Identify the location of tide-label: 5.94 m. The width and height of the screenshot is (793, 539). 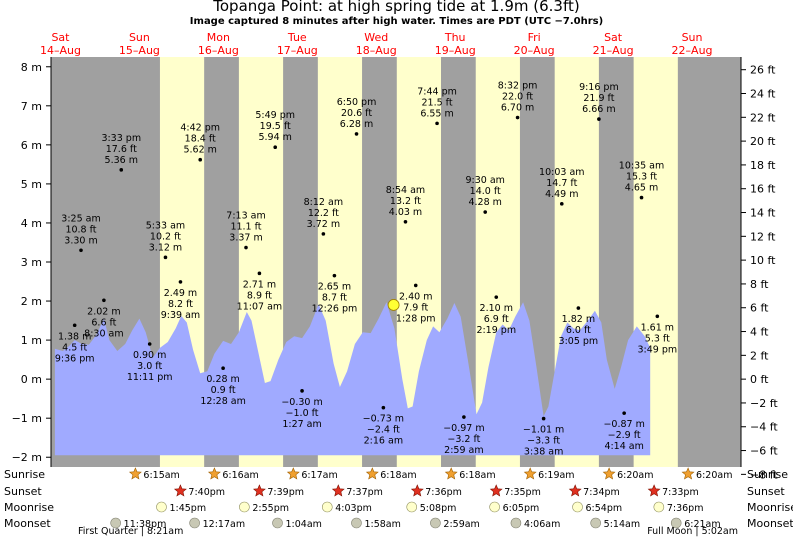
(274, 137).